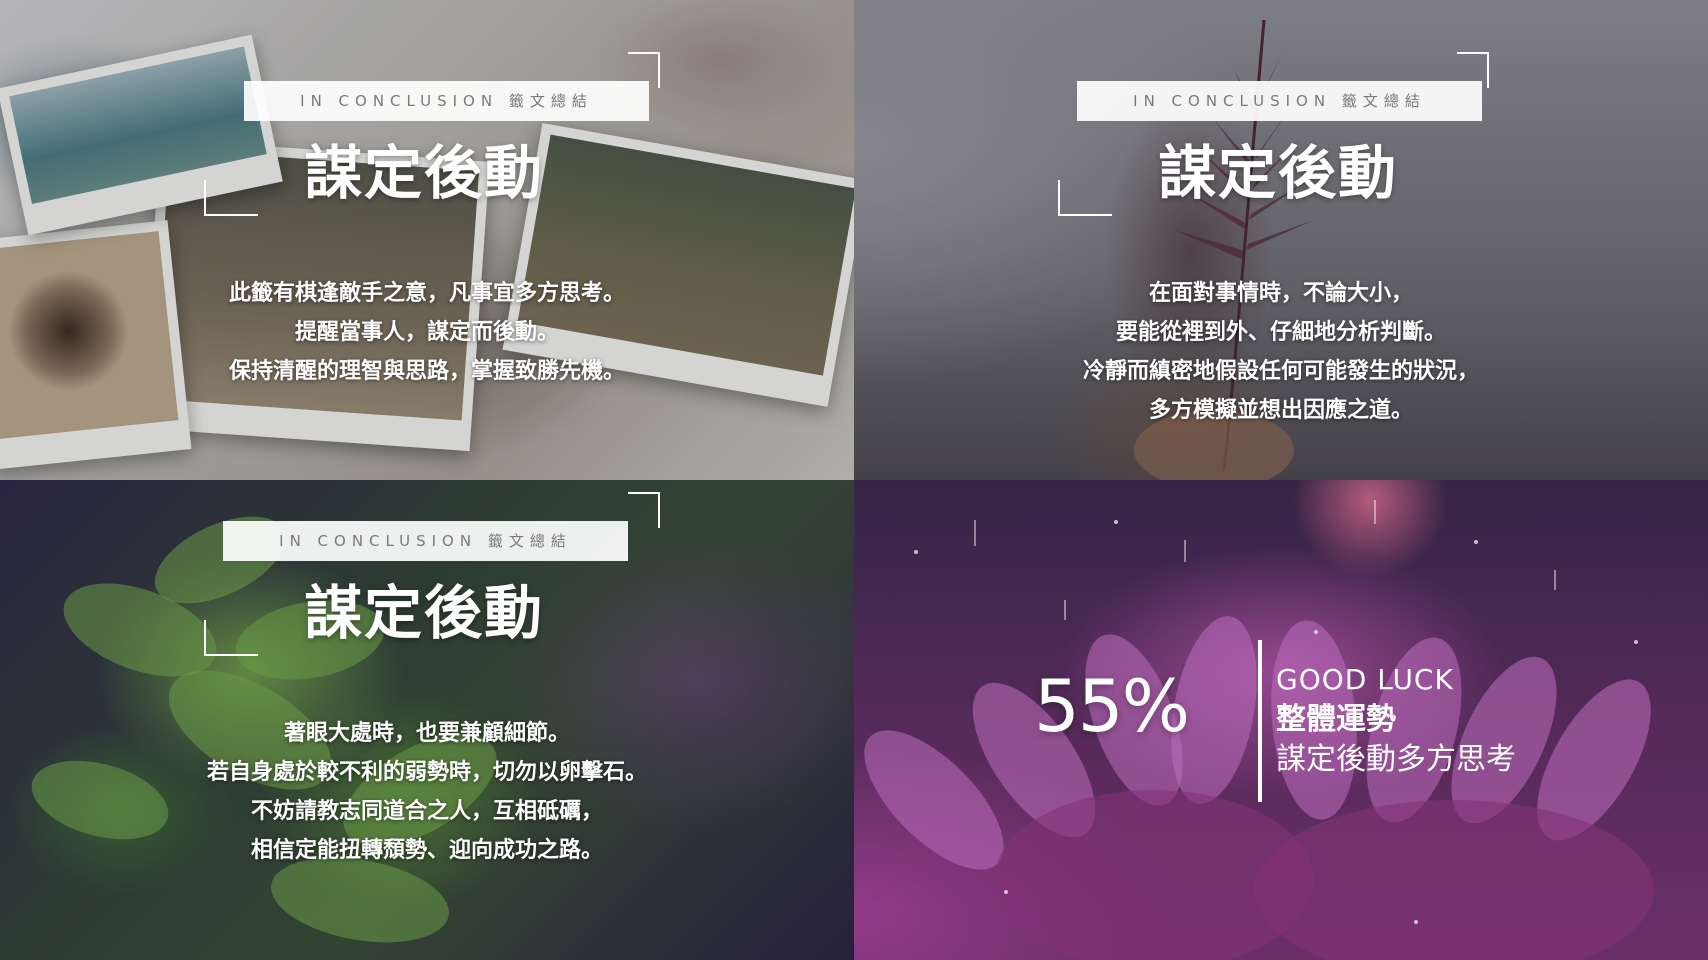 This screenshot has width=1708, height=960. I want to click on description-line: 多方模擬並想出因應之道。, so click(1280, 410).